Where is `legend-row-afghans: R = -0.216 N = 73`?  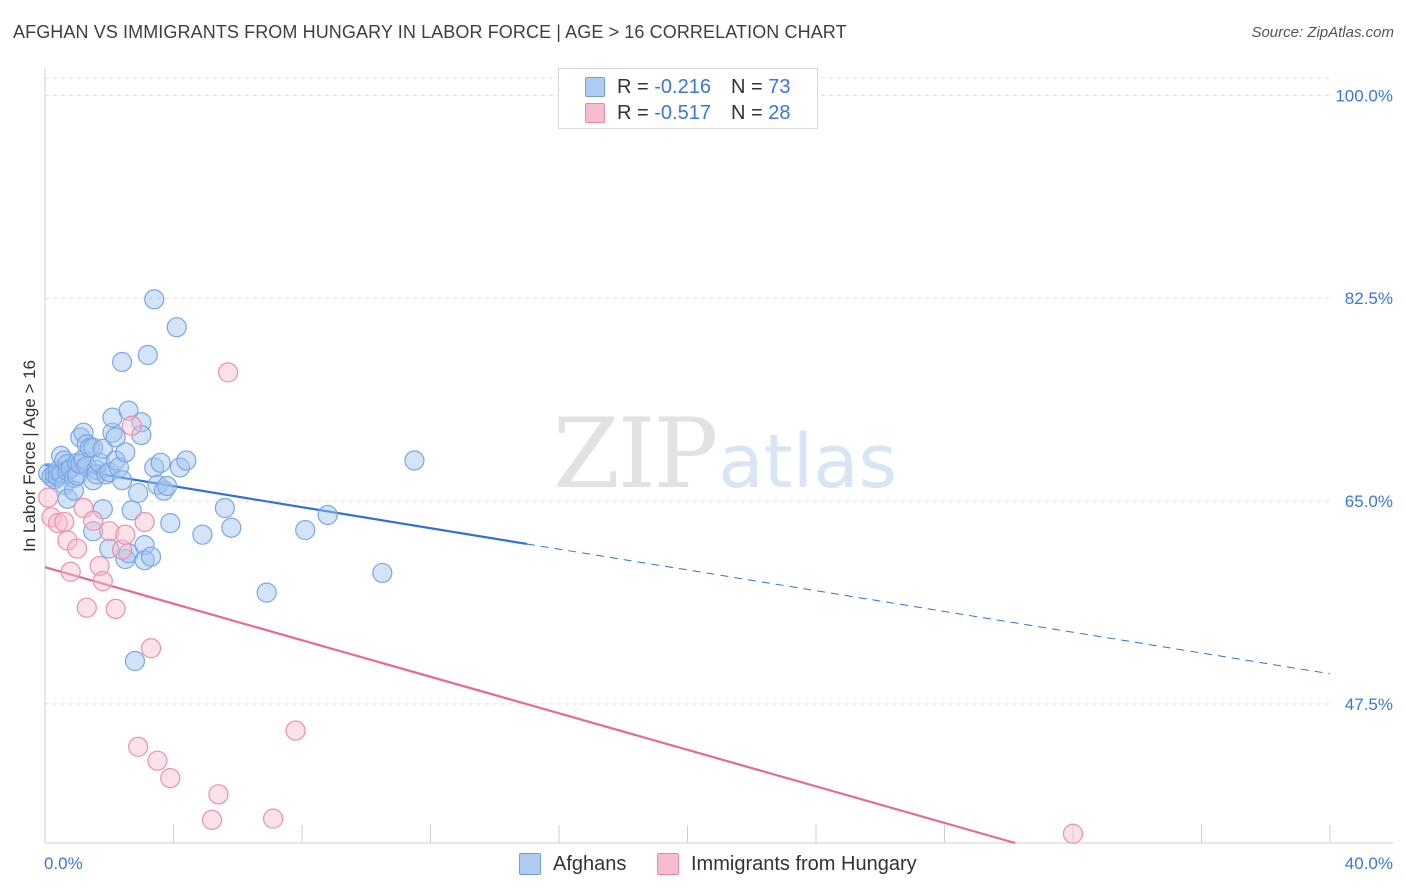
legend-row-afghans: R = -0.216 N = 73 is located at coordinates (687, 87).